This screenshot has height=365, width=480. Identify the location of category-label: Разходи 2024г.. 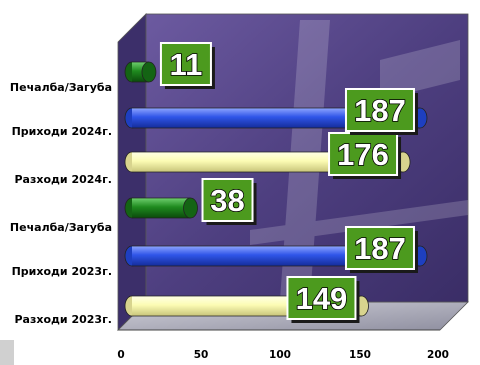
(64, 179).